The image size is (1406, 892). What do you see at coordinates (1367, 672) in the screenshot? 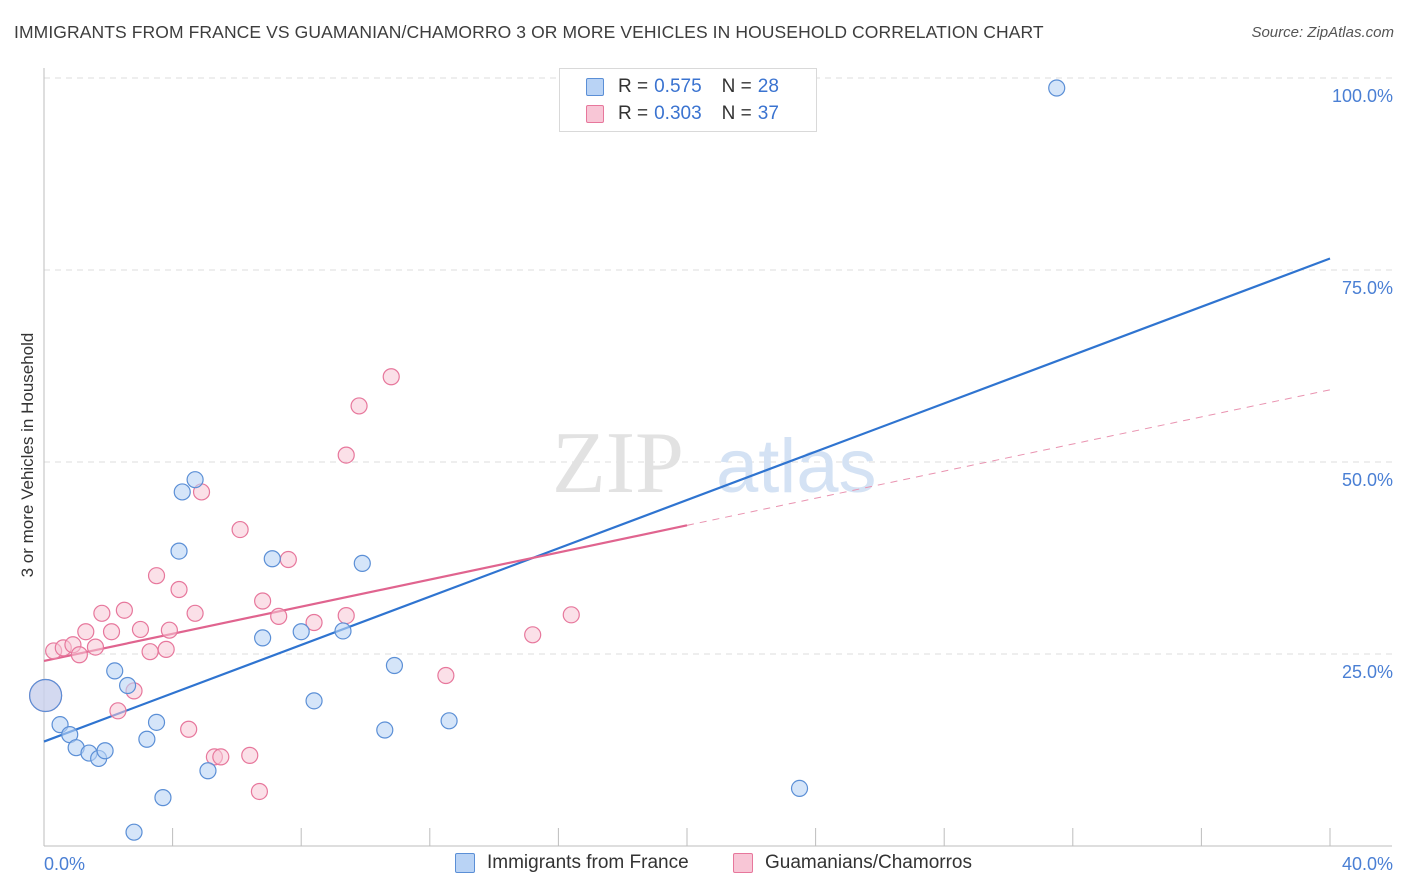
I see `y-tick-label: 25.0%` at bounding box center [1367, 672].